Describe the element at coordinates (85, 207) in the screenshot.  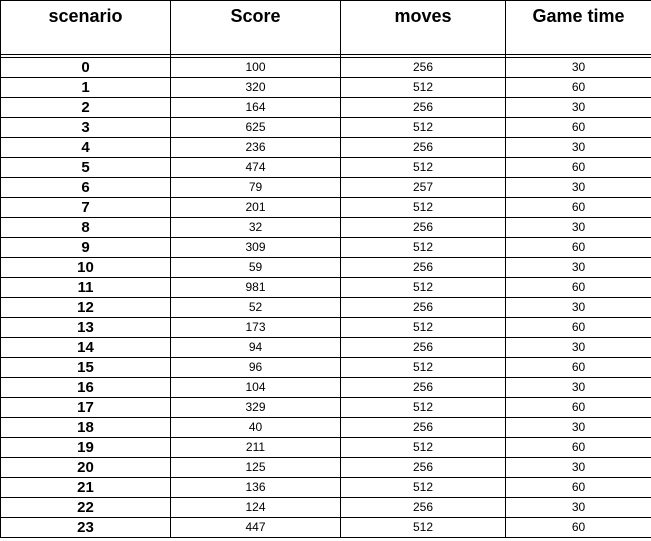
I see `scenario-cell: 7` at that location.